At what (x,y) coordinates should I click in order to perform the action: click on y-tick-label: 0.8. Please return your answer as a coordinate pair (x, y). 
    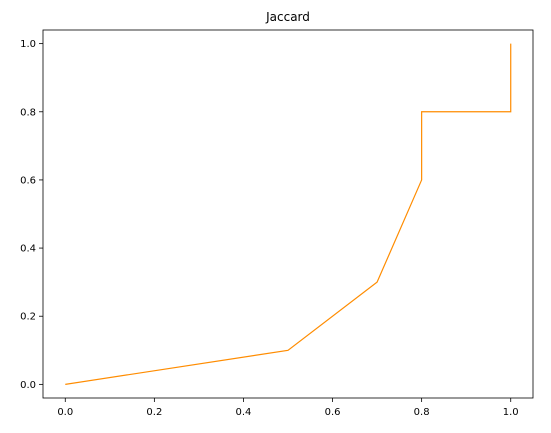
    Looking at the image, I should click on (28, 112).